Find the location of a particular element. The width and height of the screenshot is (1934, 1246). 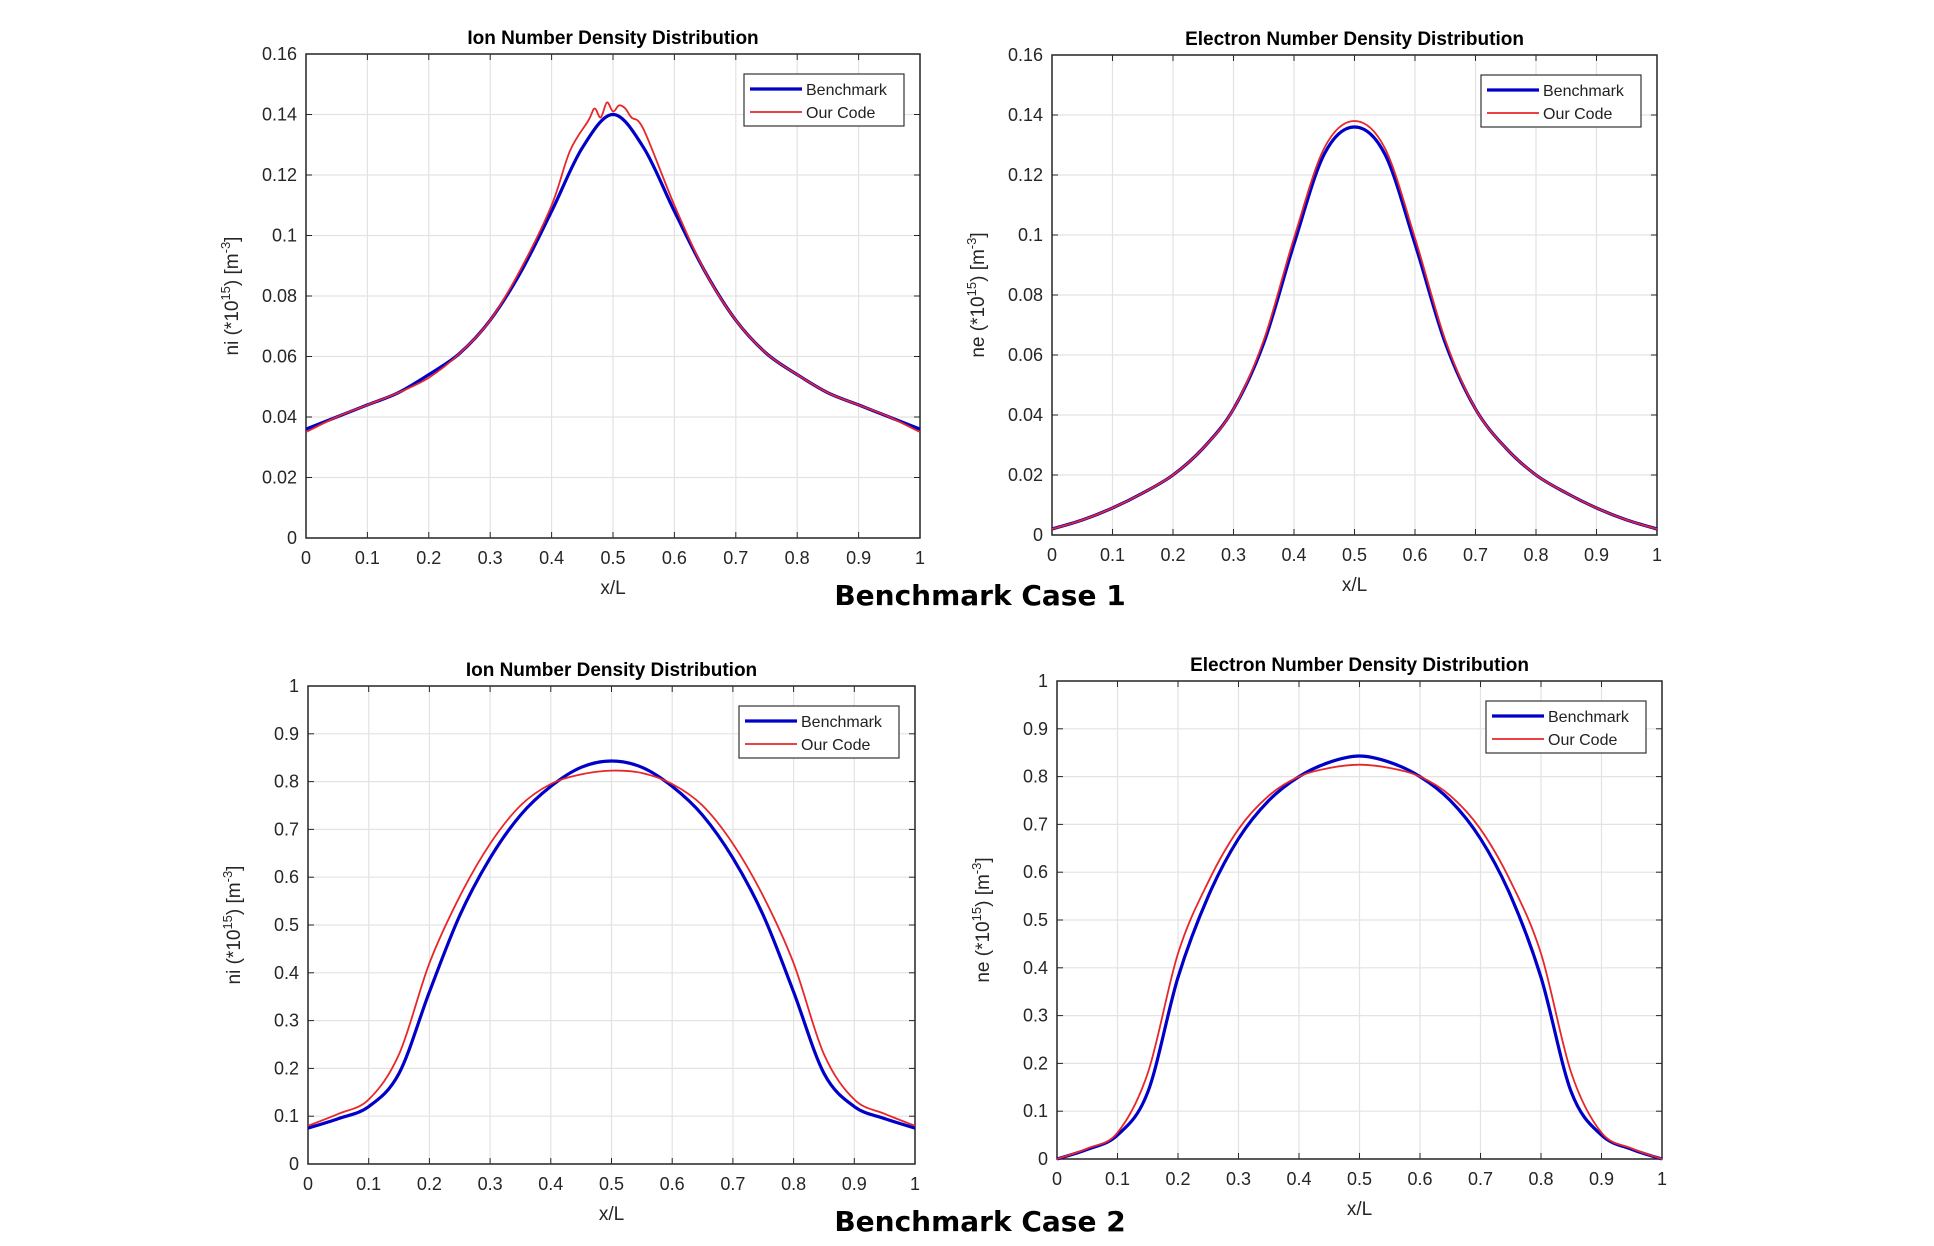

y-tick-label: 0.6 is located at coordinates (286, 877).